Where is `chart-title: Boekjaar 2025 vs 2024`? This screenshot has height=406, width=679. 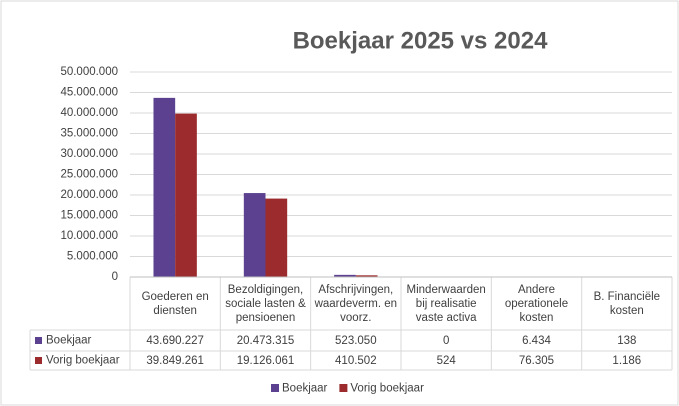
chart-title: Boekjaar 2025 vs 2024 is located at coordinates (421, 40).